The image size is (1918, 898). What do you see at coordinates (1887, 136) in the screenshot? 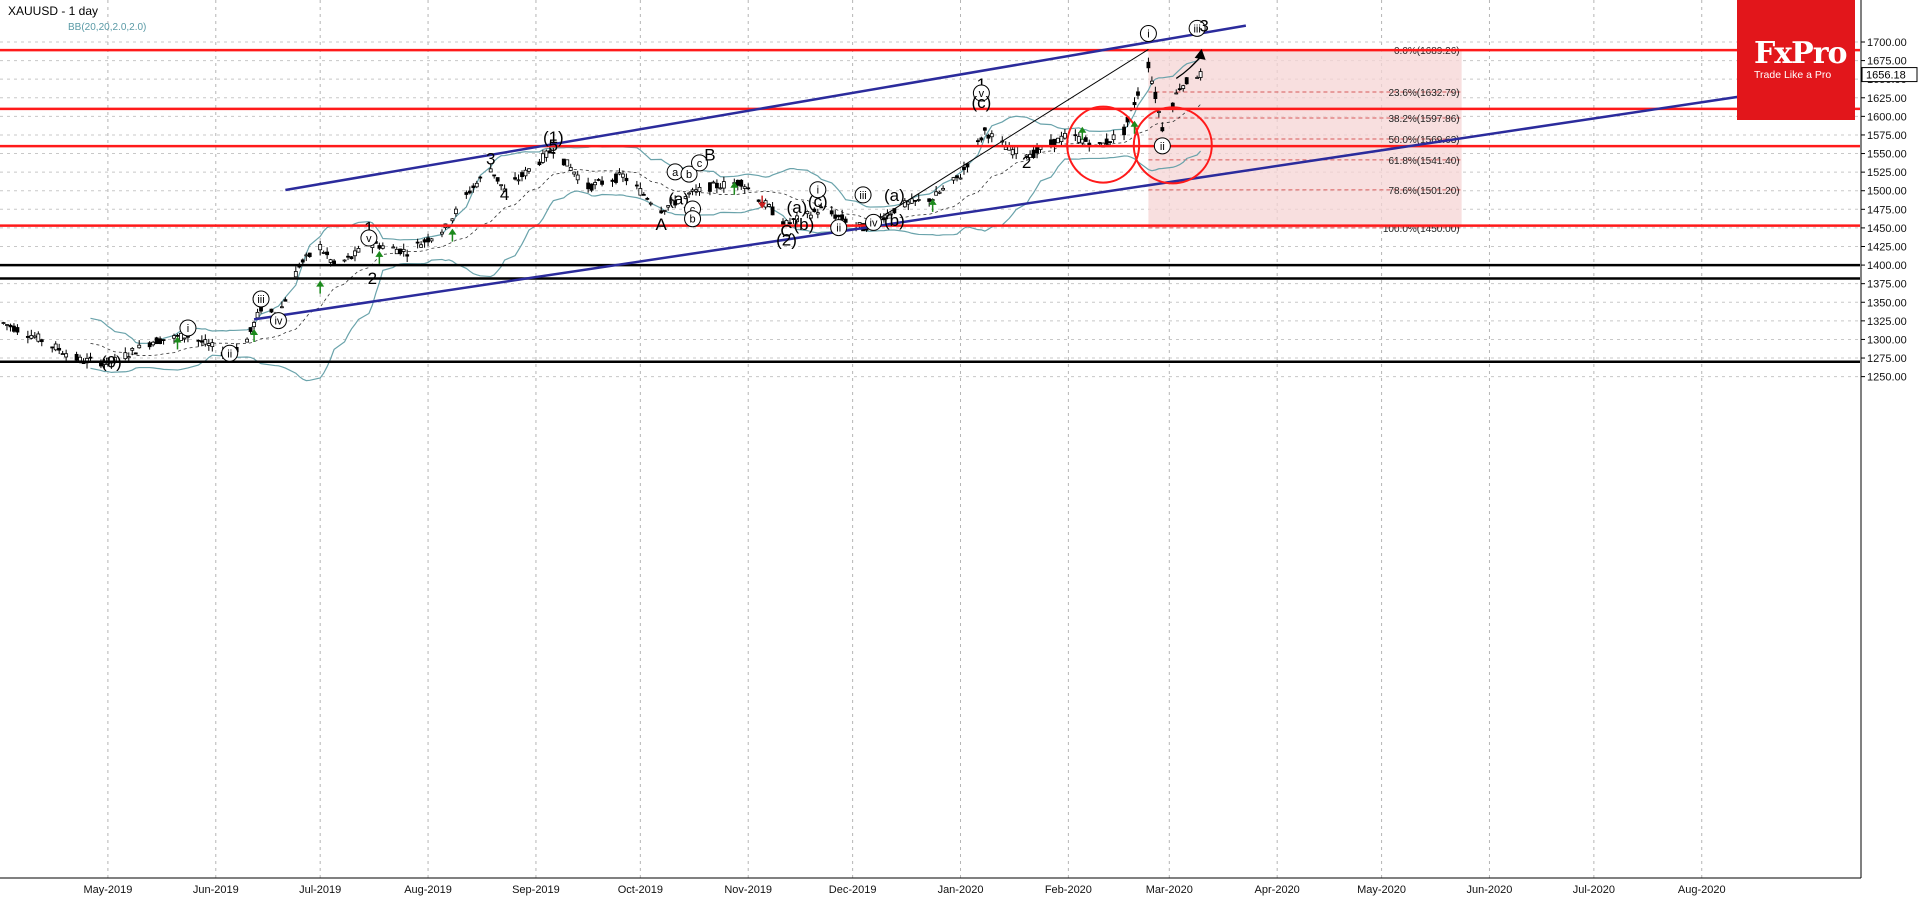
I see `y-tick-label: 1575.00` at bounding box center [1887, 136].